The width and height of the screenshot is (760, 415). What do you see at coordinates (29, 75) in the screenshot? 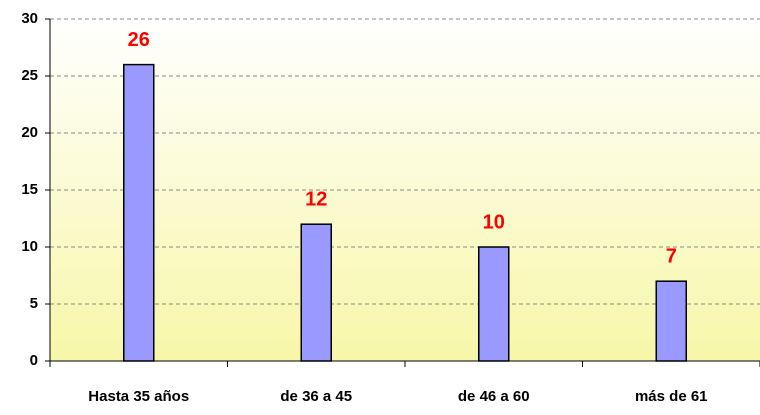
I see `y-tick-label: 25` at bounding box center [29, 75].